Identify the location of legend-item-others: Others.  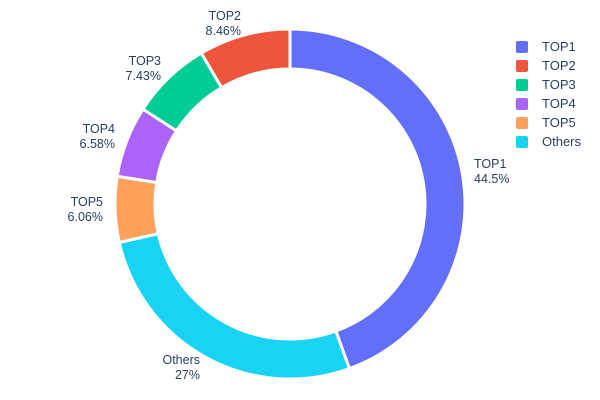
(548, 141).